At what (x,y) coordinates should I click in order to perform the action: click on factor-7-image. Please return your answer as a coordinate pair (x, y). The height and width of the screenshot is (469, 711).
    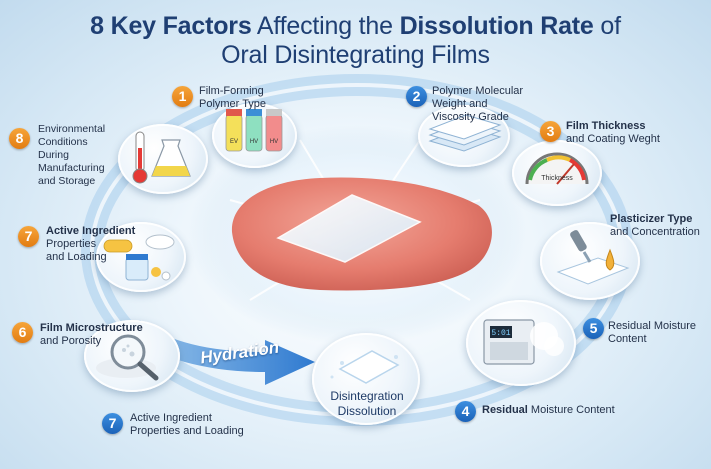
    Looking at the image, I should click on (141, 257).